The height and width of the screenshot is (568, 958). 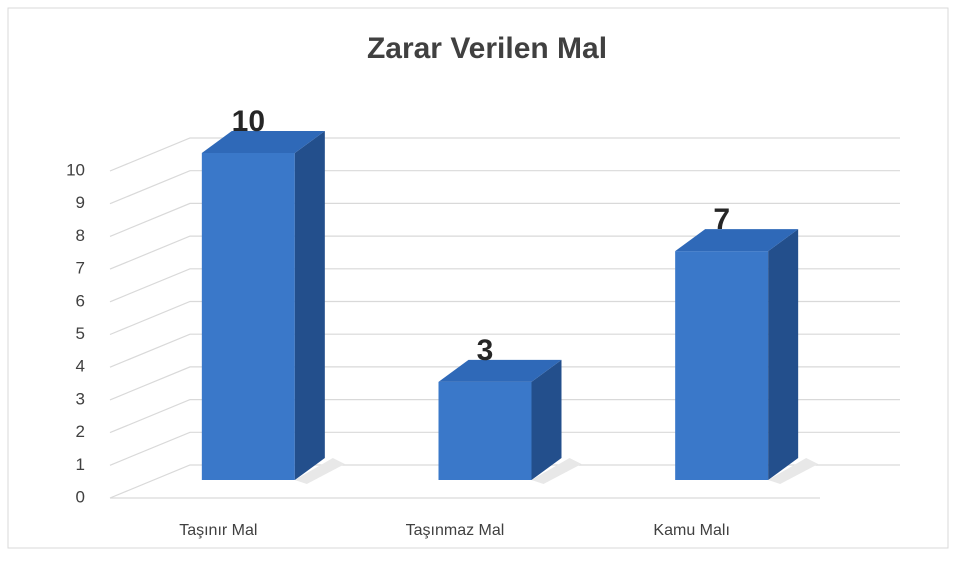 I want to click on data-label: 3, so click(x=485, y=350).